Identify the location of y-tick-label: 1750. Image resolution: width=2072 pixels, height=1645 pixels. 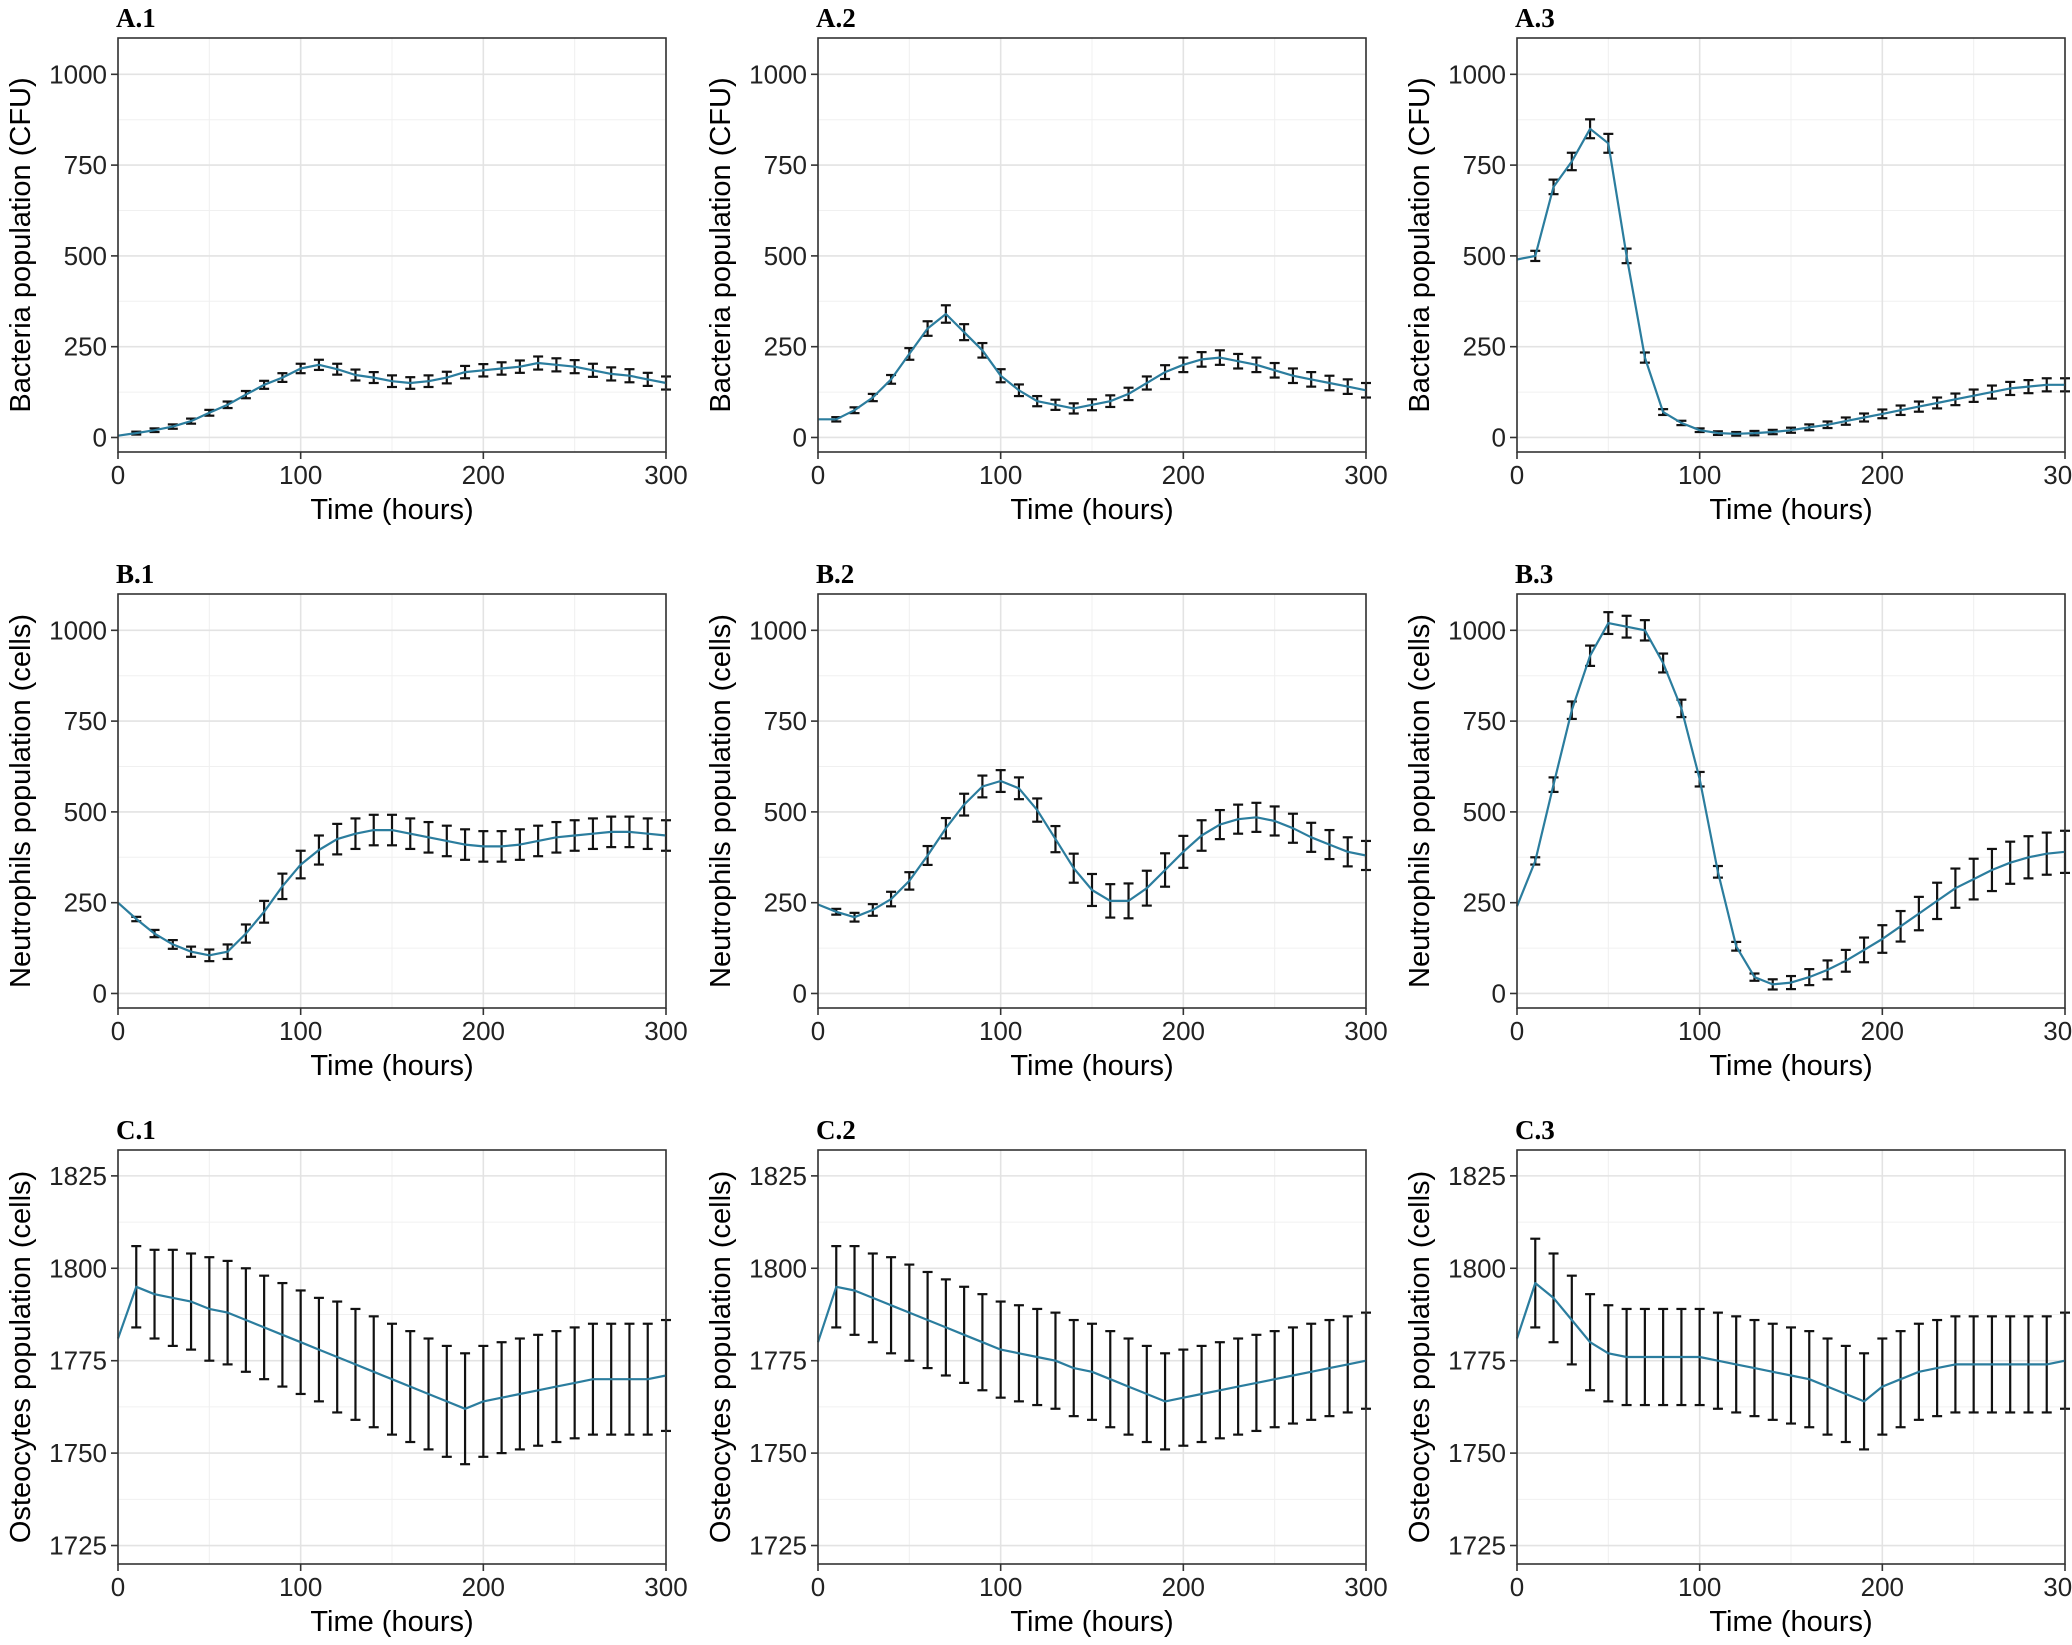
(778, 1453).